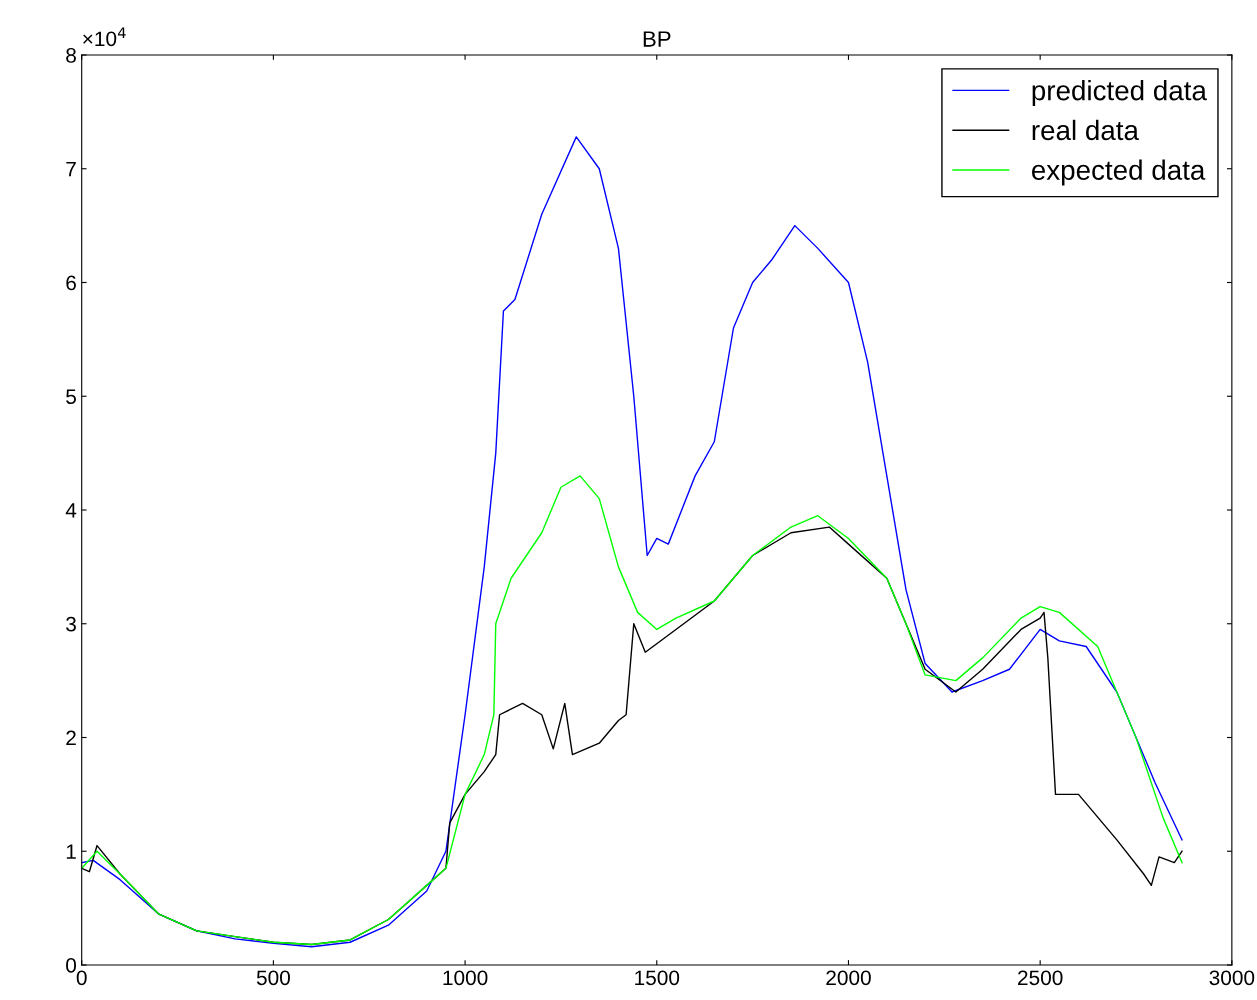 The image size is (1257, 1000). Describe the element at coordinates (71, 624) in the screenshot. I see `y-tick-label: 3` at that location.